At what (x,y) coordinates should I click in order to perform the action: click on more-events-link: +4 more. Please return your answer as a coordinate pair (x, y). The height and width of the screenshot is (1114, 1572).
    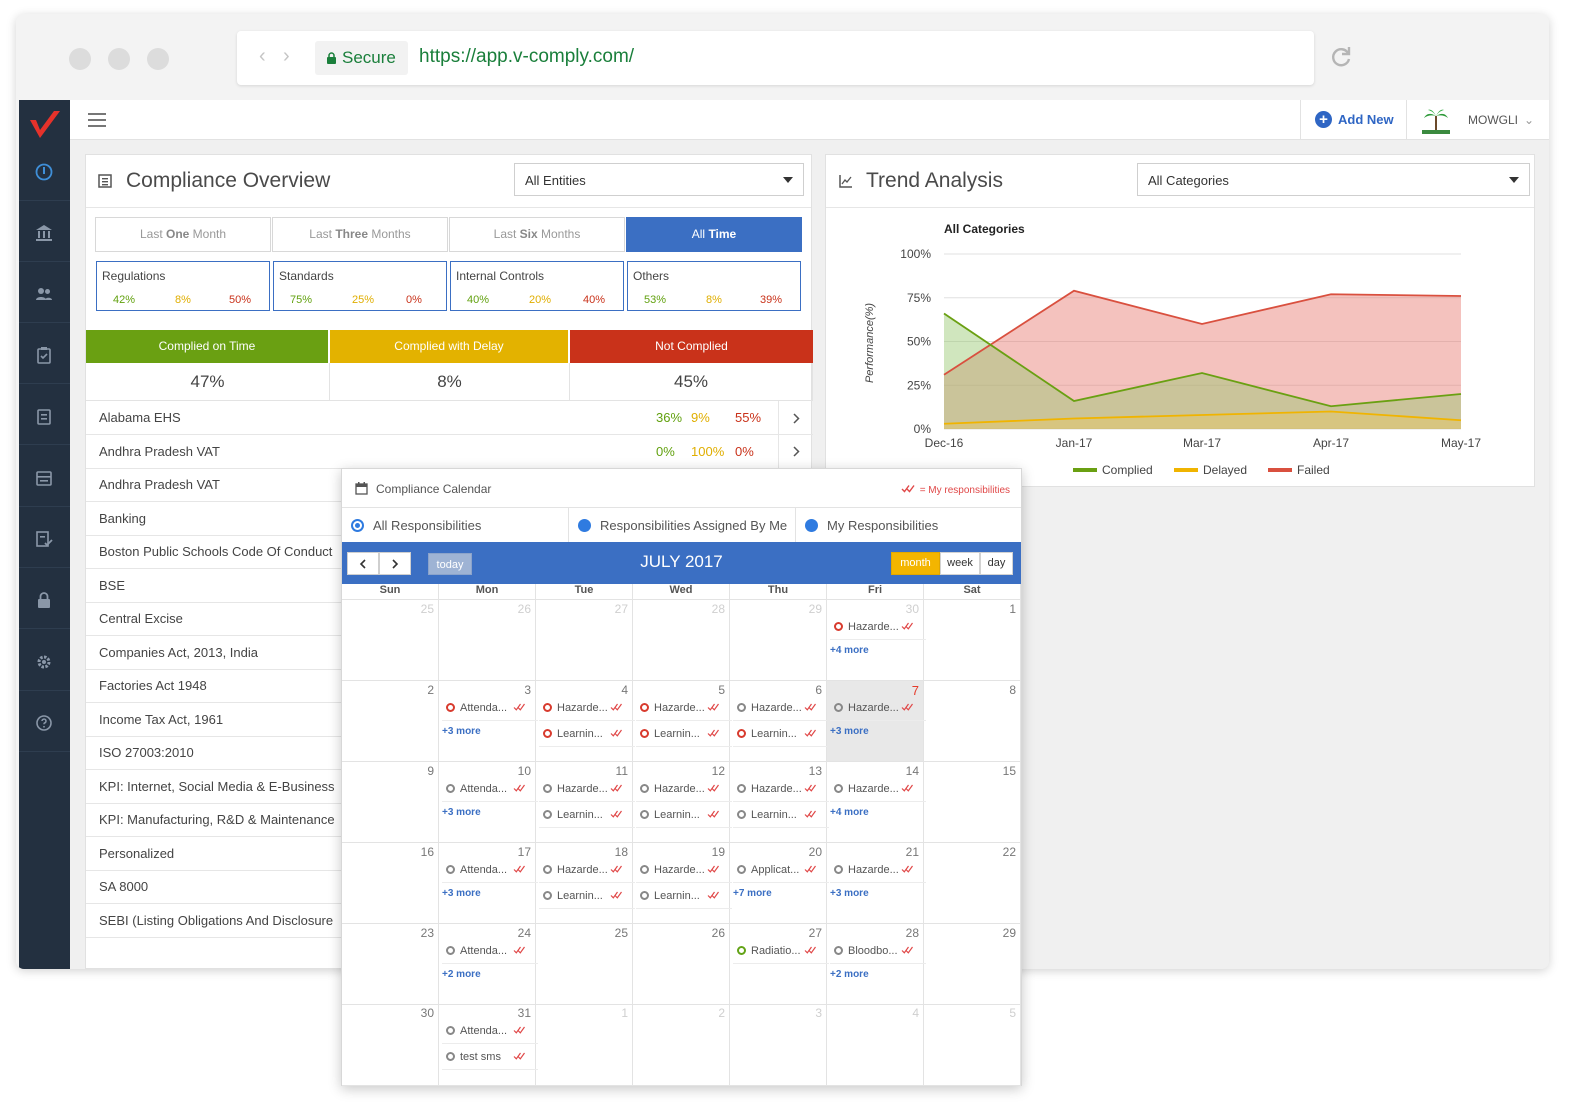
    Looking at the image, I should click on (849, 812).